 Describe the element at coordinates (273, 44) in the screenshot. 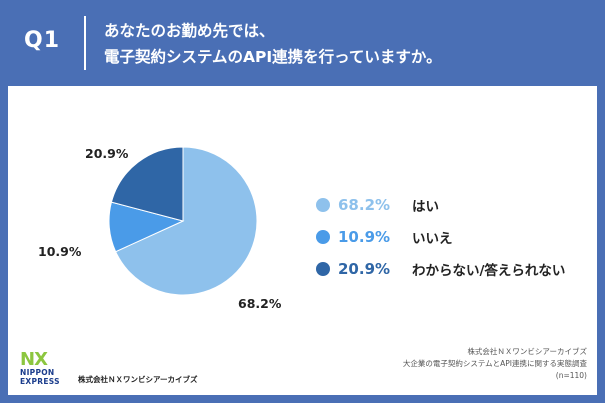

I see `question-text: あなたのお勤め先では、 電子契約システムのAPI連携を行っていますか。` at that location.